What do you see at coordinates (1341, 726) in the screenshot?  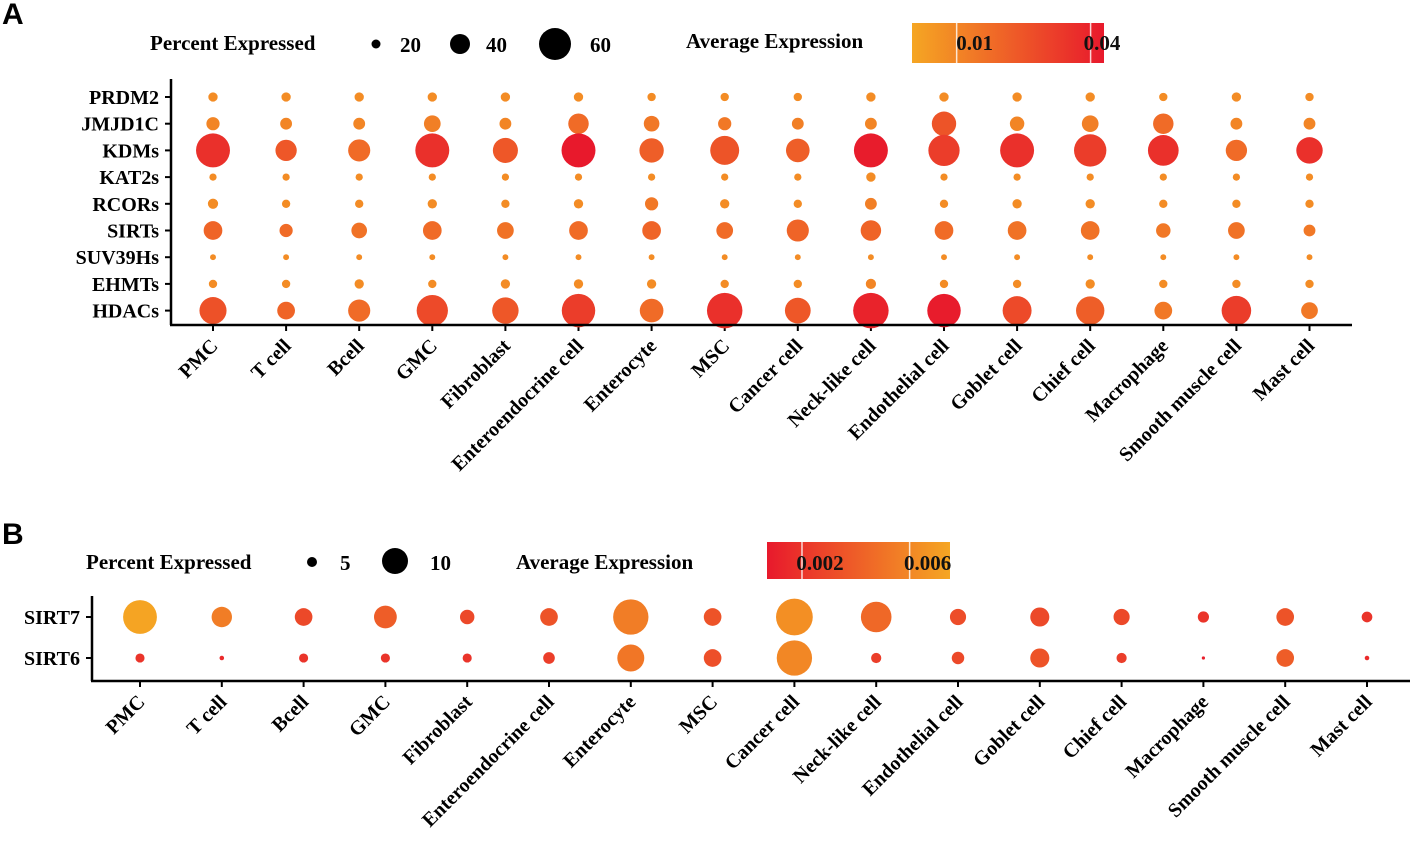 I see `x-tick-label-b-15: Mast cell` at bounding box center [1341, 726].